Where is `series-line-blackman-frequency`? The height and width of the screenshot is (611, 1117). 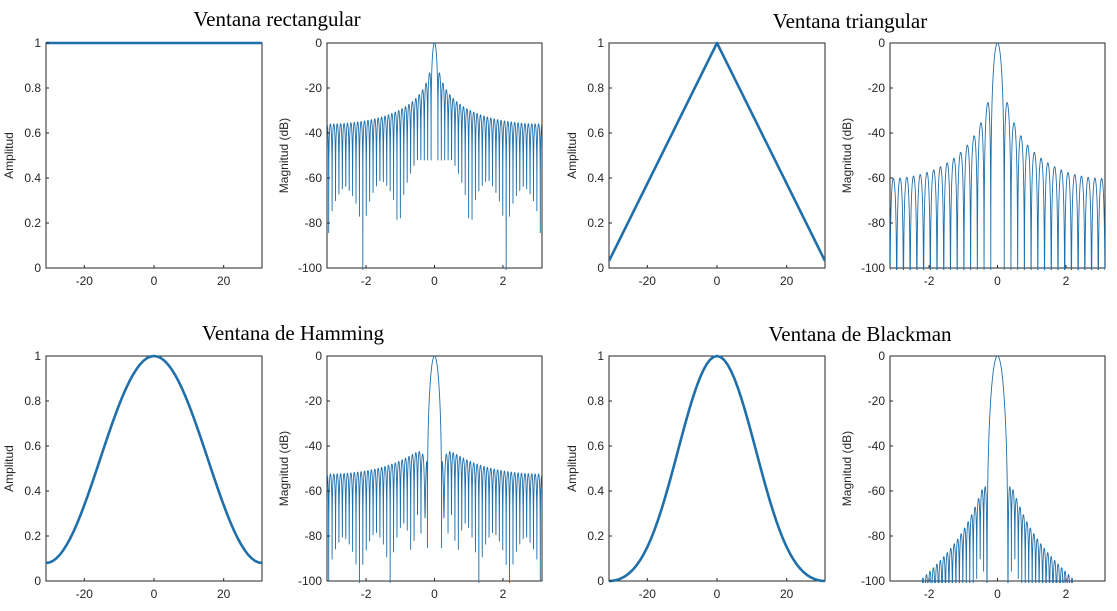 series-line-blackman-frequency is located at coordinates (997, 469).